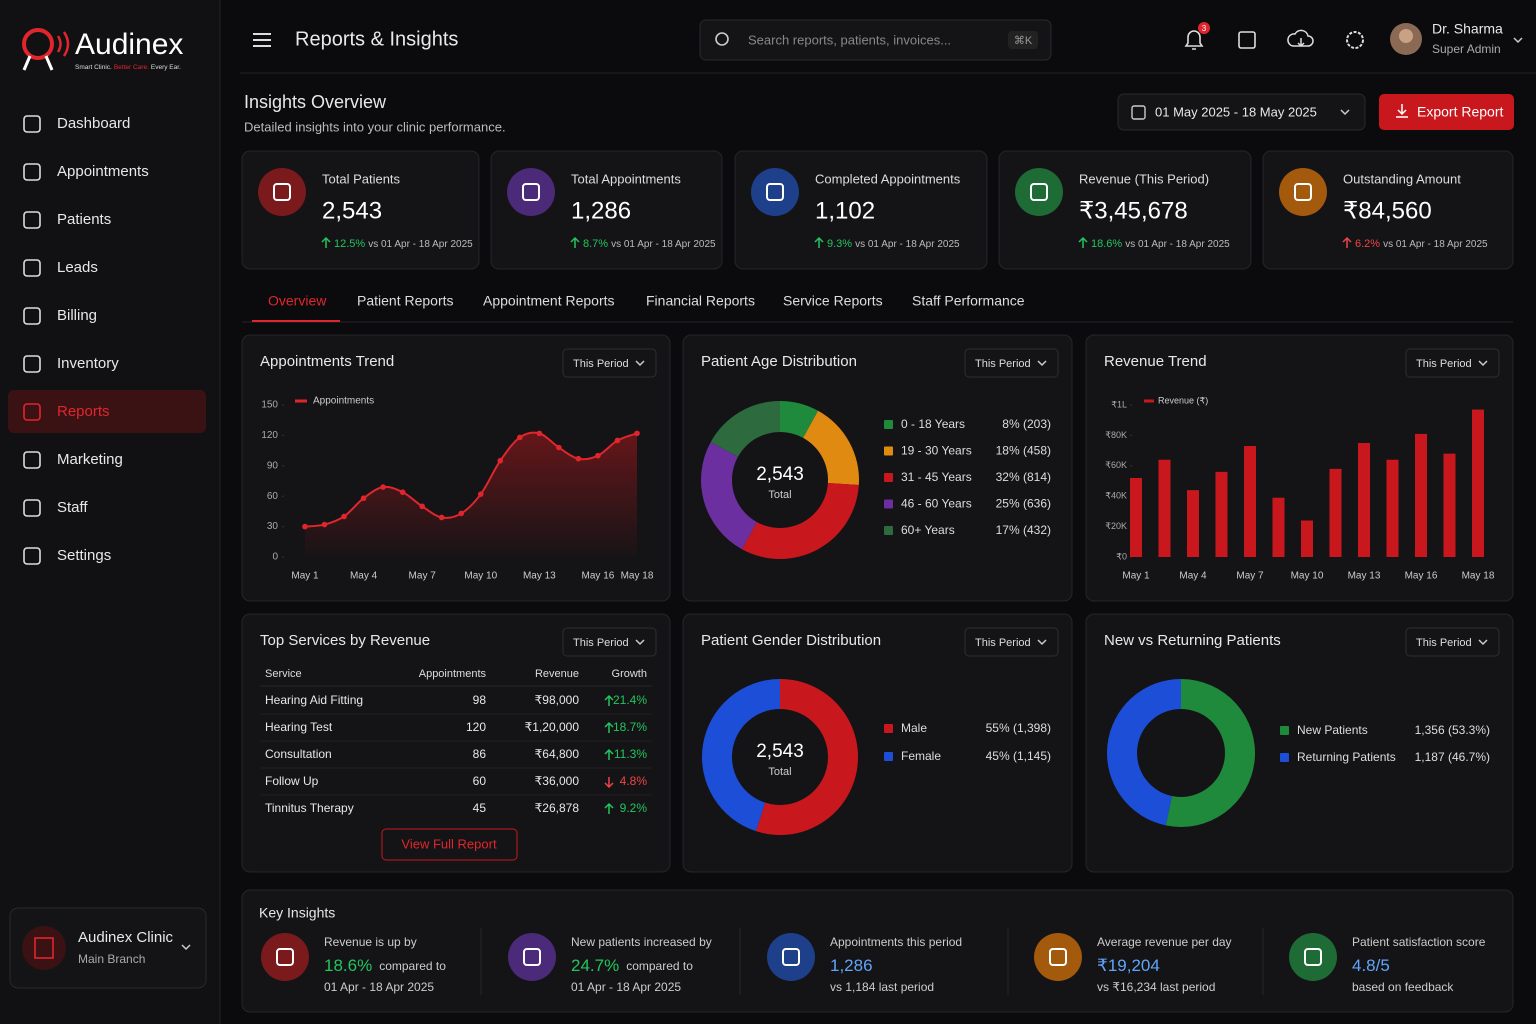 This screenshot has height=1024, width=1536. What do you see at coordinates (83, 411) in the screenshot?
I see `nav-item: Reports` at bounding box center [83, 411].